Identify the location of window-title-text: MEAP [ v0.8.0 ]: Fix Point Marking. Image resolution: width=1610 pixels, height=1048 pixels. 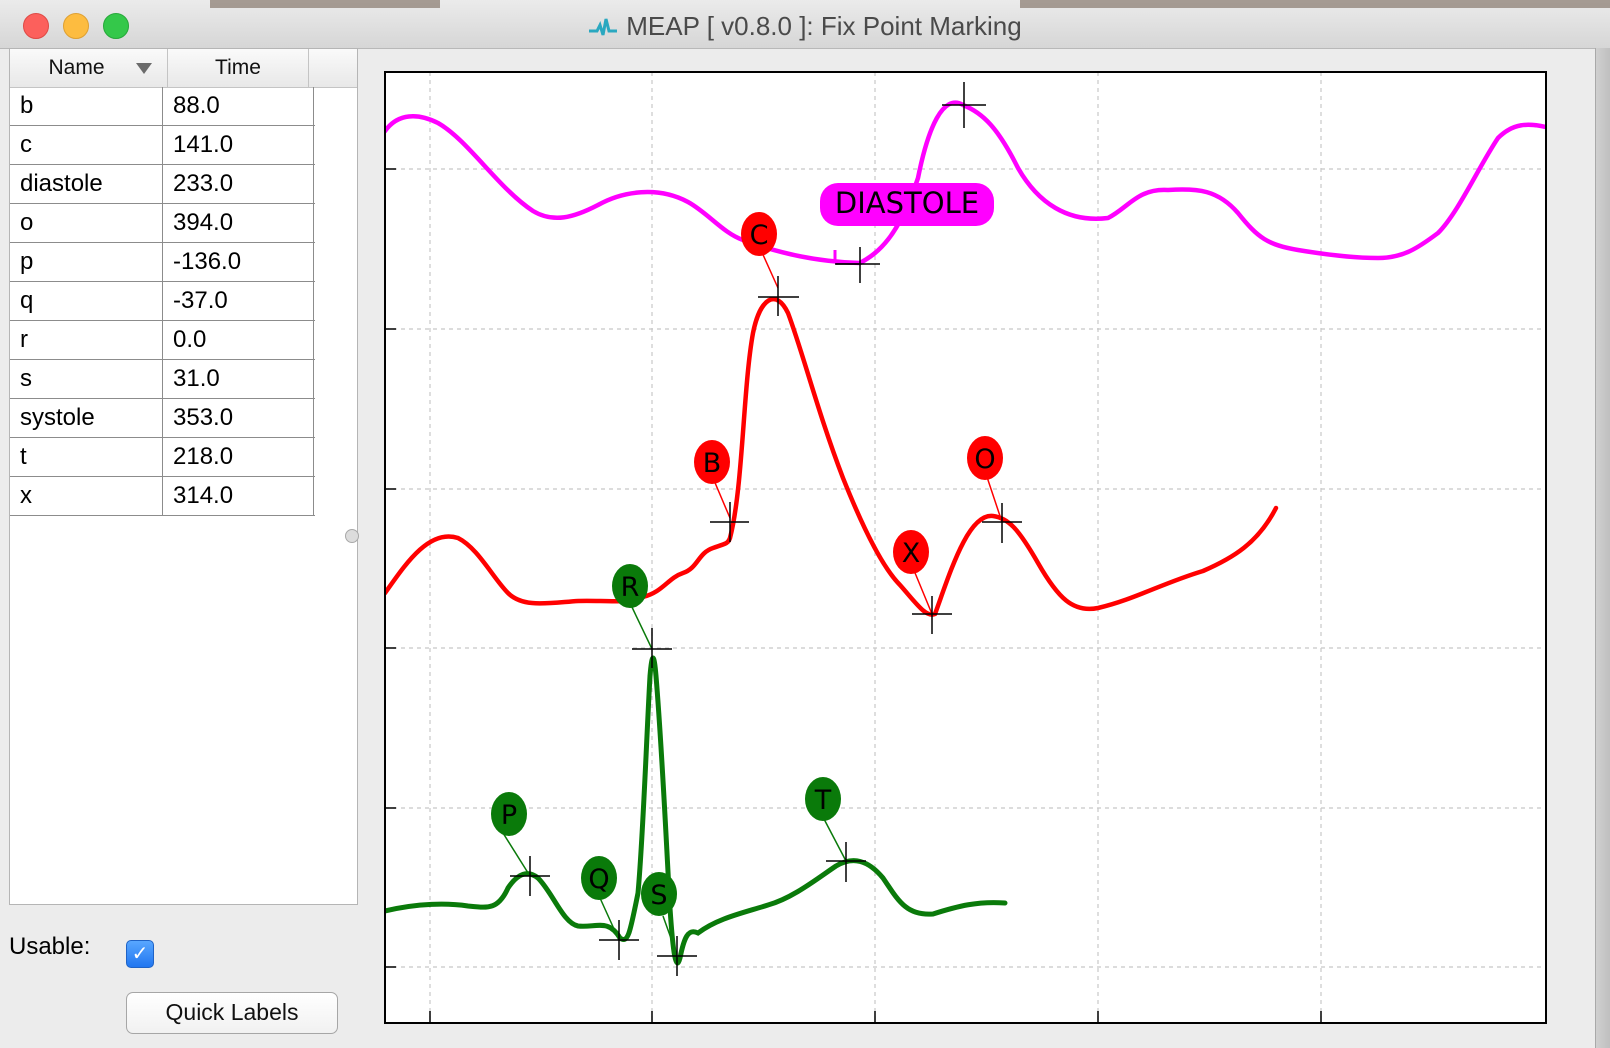
(824, 26).